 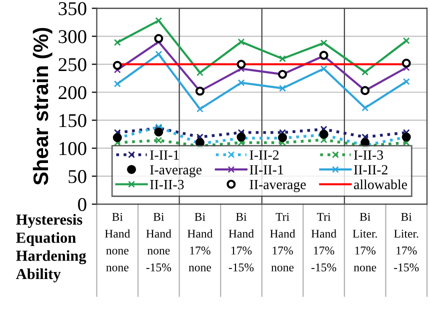 I want to click on y-tick-label: 100, so click(x=73, y=149).